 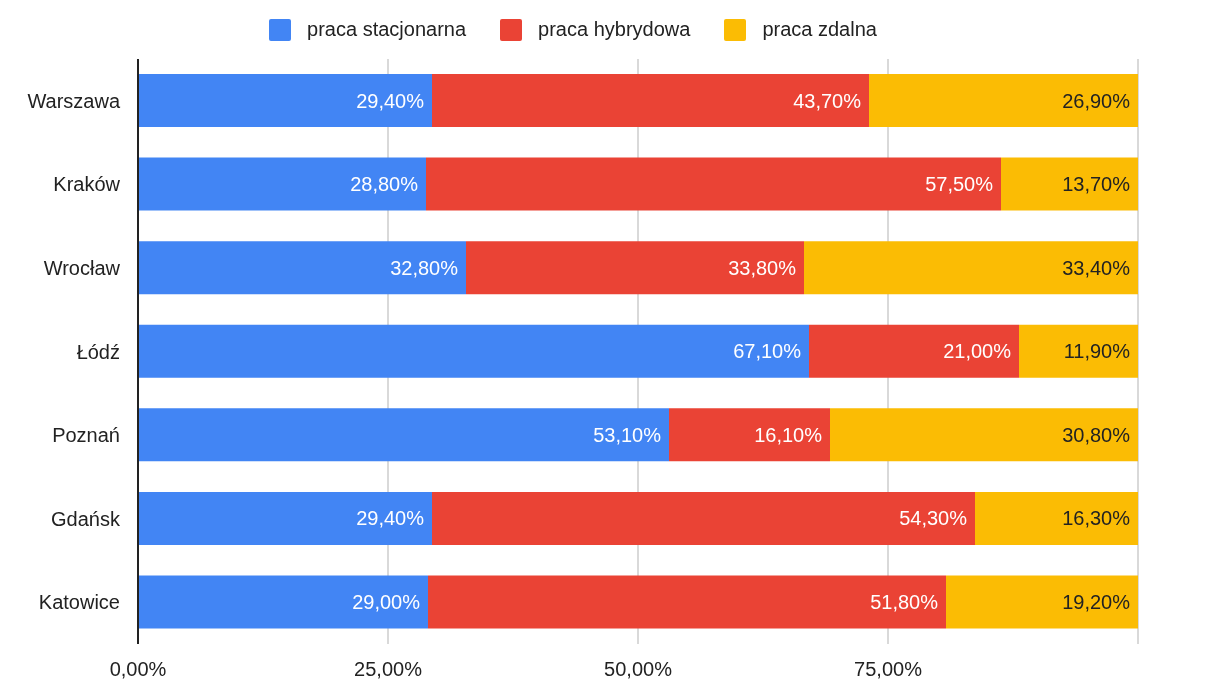 I want to click on y-tick-label: Katowice, so click(x=79, y=602).